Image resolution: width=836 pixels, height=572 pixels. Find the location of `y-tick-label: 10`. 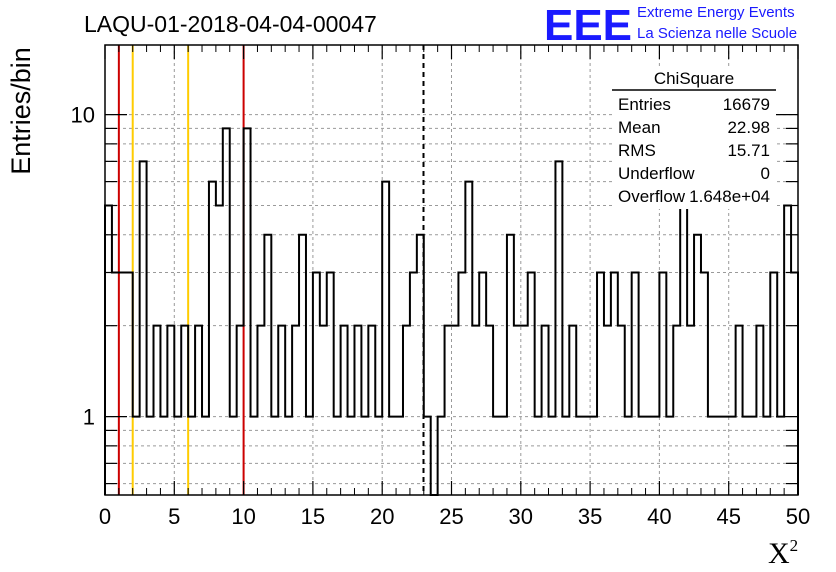

y-tick-label: 10 is located at coordinates (83, 115).